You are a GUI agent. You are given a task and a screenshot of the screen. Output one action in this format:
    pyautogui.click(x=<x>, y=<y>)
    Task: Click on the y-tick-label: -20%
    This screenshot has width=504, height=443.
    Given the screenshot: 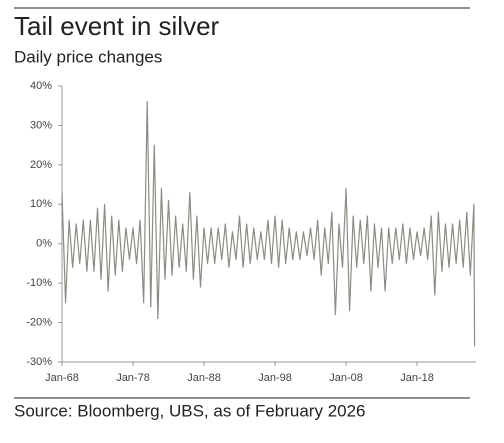 What is the action you would take?
    pyautogui.click(x=39, y=322)
    